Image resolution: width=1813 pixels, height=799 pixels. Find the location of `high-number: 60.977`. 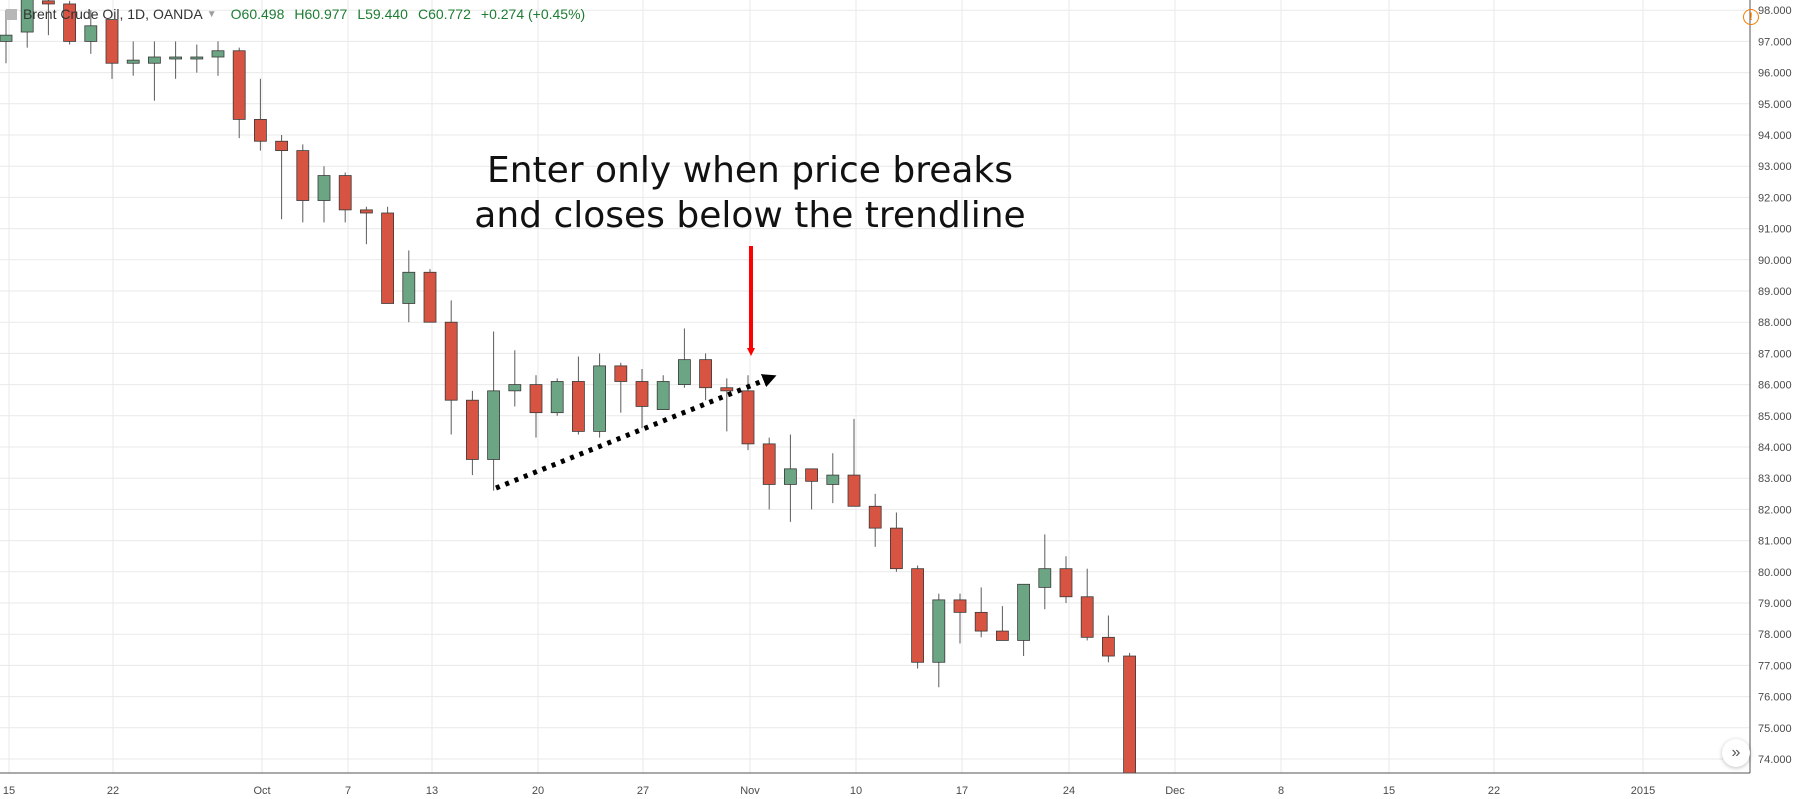

high-number: 60.977 is located at coordinates (326, 14).